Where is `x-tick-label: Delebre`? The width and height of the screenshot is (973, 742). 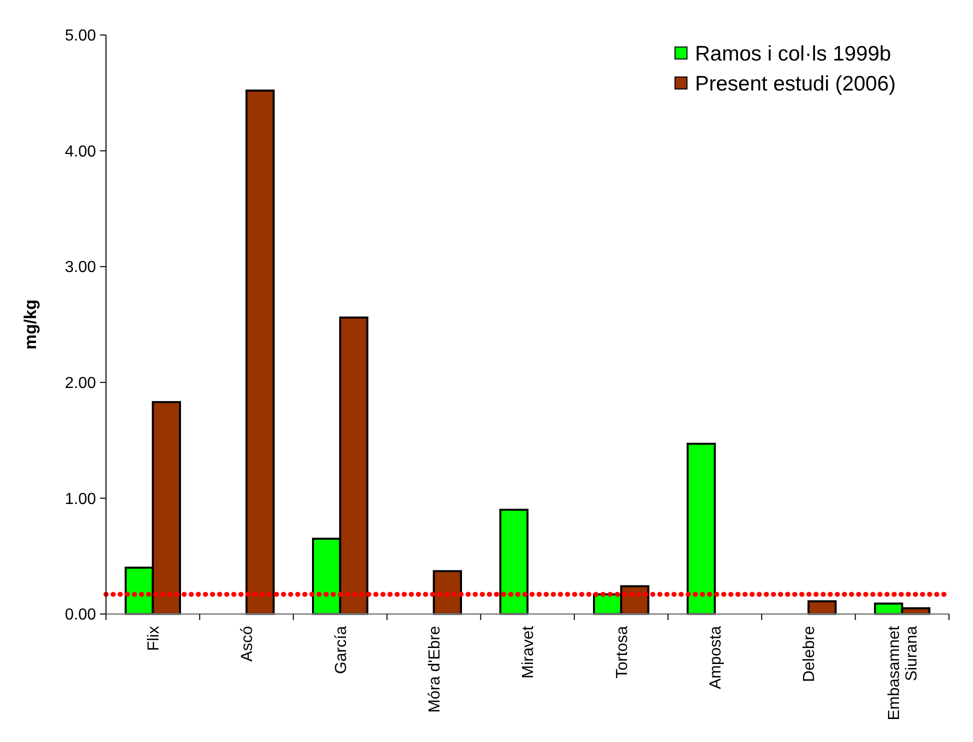
x-tick-label: Delebre is located at coordinates (809, 654).